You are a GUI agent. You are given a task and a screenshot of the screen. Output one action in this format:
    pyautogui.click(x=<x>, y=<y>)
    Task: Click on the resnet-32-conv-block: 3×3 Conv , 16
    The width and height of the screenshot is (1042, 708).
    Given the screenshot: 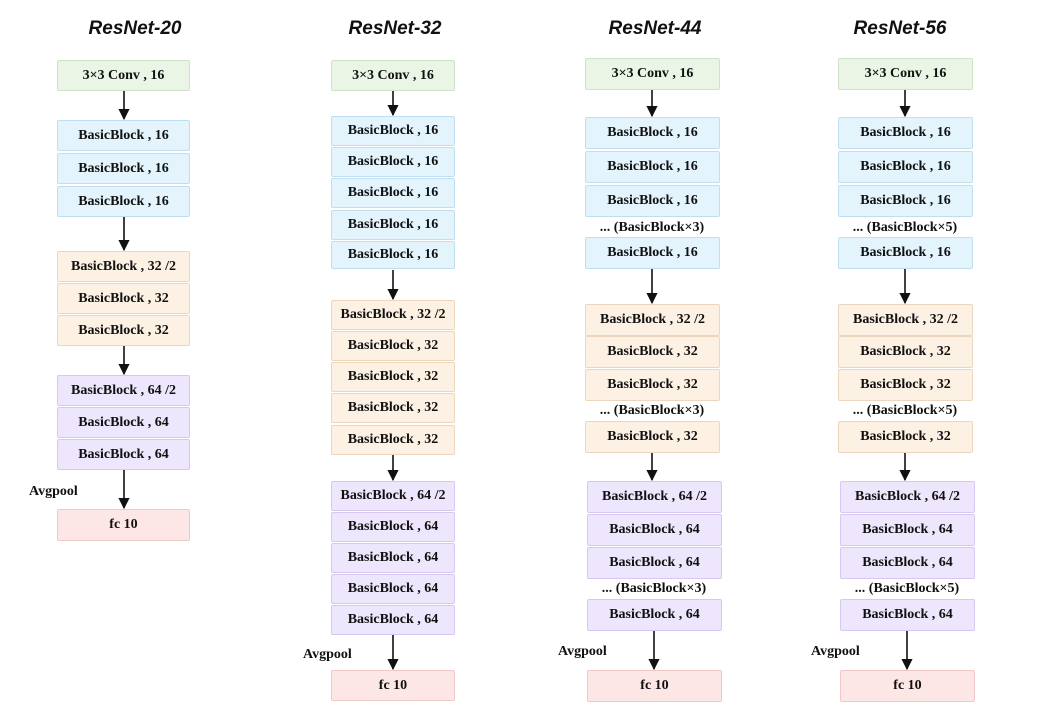 What is the action you would take?
    pyautogui.click(x=393, y=75)
    